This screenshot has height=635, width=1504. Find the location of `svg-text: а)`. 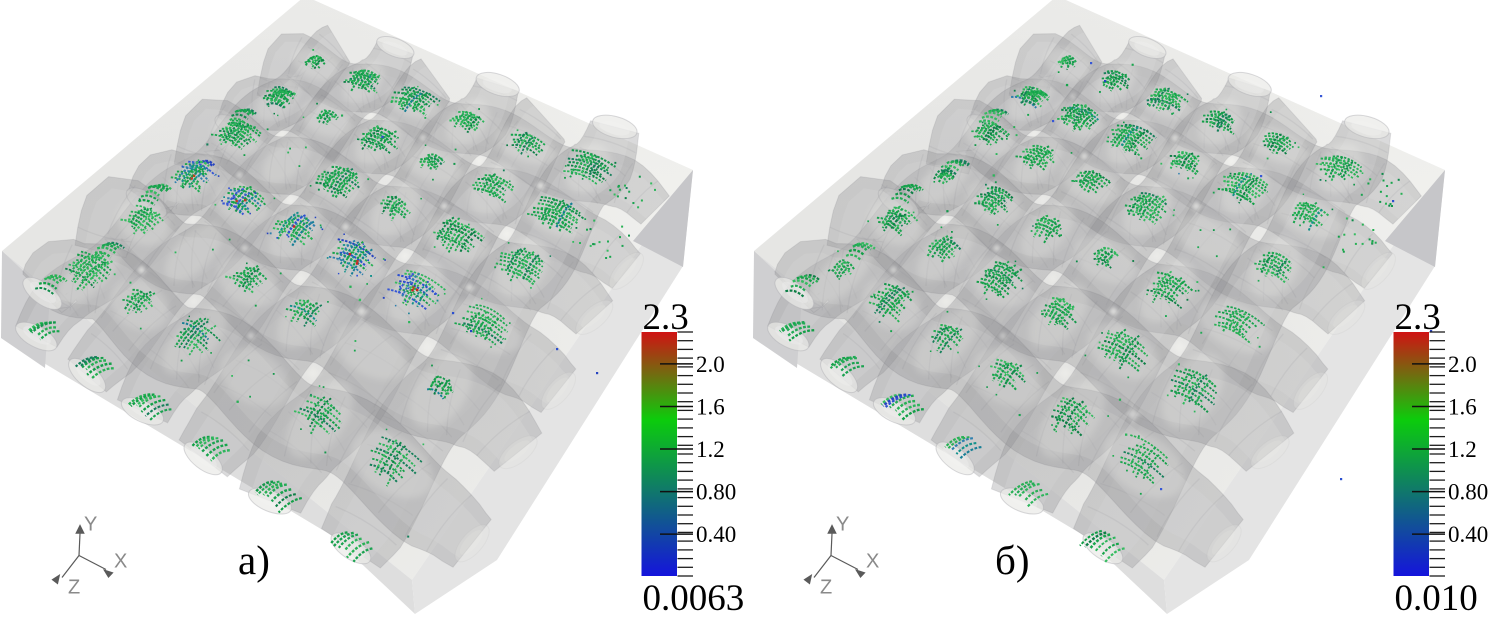

svg-text: а) is located at coordinates (254, 560).